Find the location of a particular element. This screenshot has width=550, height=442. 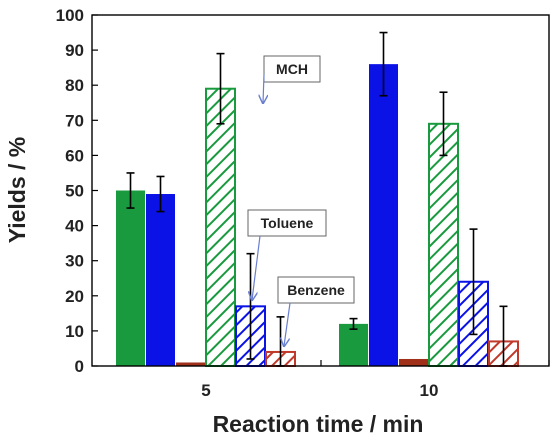

y-tick-label-30: 30 is located at coordinates (74, 261).